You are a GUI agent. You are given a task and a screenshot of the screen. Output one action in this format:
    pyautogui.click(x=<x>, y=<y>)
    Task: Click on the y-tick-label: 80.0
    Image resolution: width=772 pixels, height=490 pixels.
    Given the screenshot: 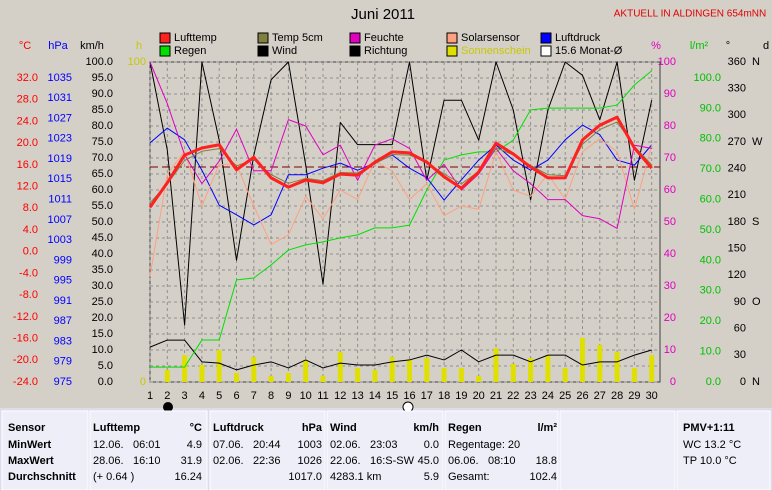 What is the action you would take?
    pyautogui.click(x=710, y=139)
    